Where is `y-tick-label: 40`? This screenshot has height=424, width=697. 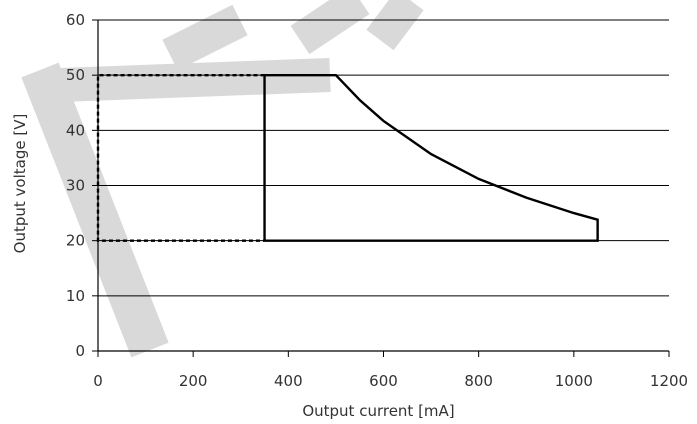 y-tick-label: 40 is located at coordinates (75, 130).